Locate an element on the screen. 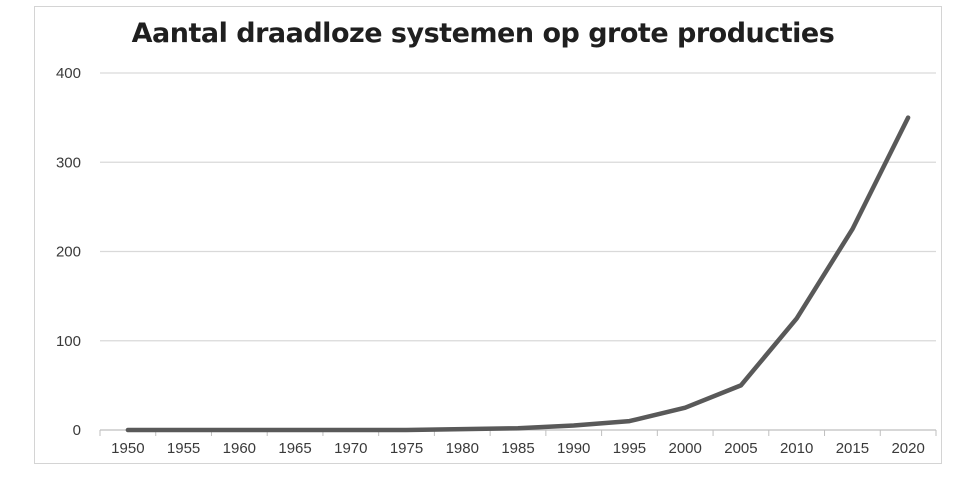 Image resolution: width=966 pixels, height=480 pixels. x-tick-label-2010: 2010 is located at coordinates (796, 448).